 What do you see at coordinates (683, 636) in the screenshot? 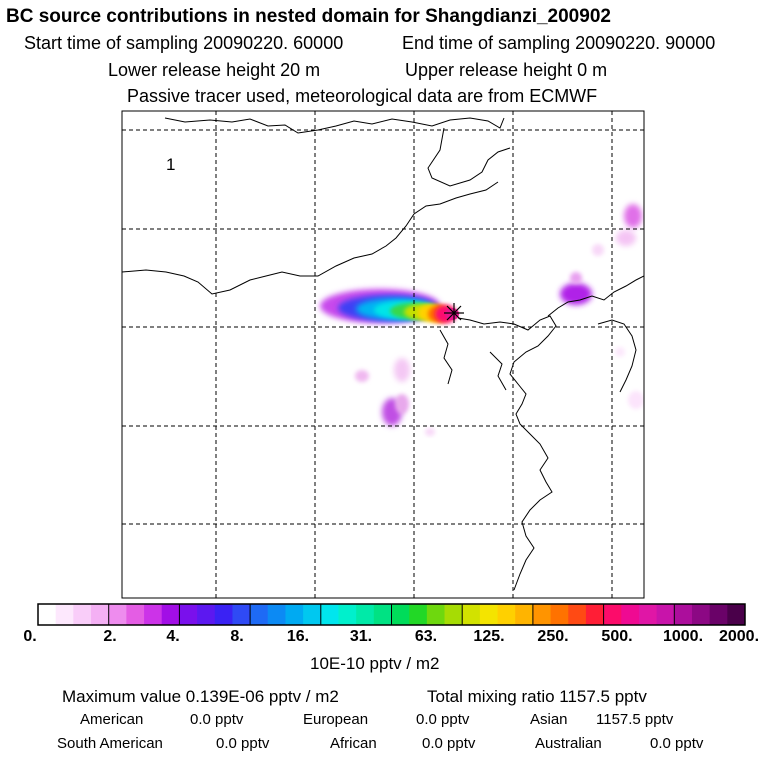
I see `colorbar-label: 1000.` at bounding box center [683, 636].